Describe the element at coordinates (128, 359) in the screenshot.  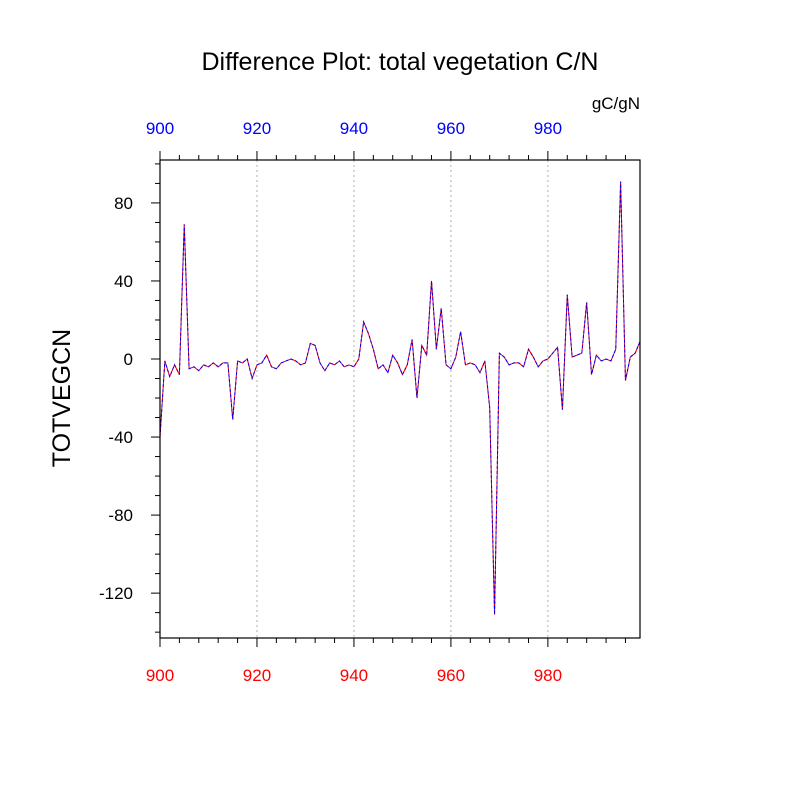
I see `y-tick-label: 0` at that location.